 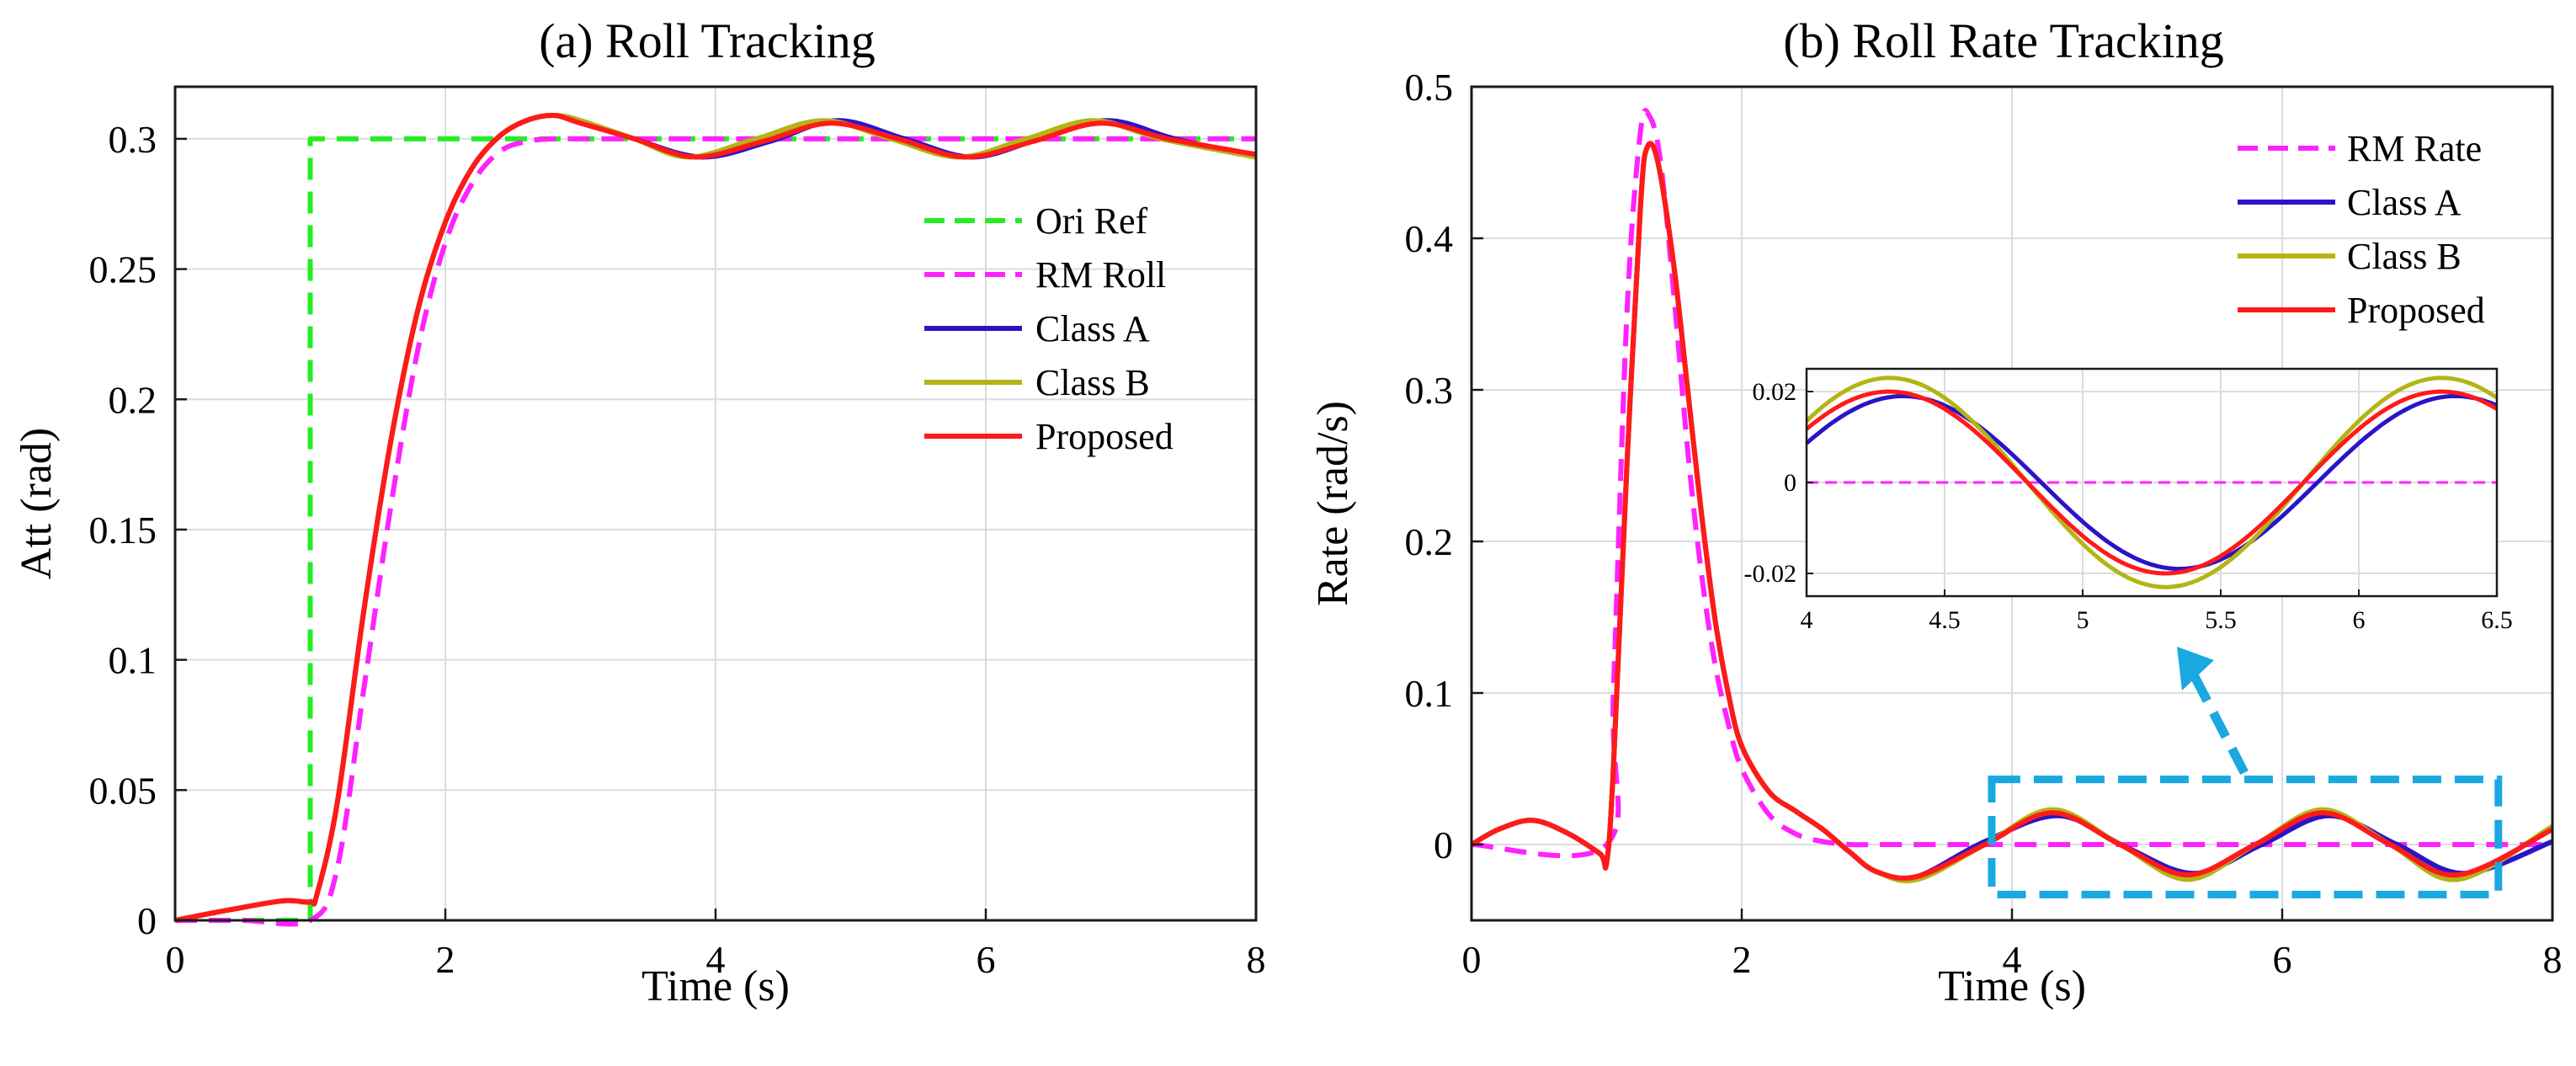 What do you see at coordinates (2282, 959) in the screenshot?
I see `rate-x-tick-label: 6` at bounding box center [2282, 959].